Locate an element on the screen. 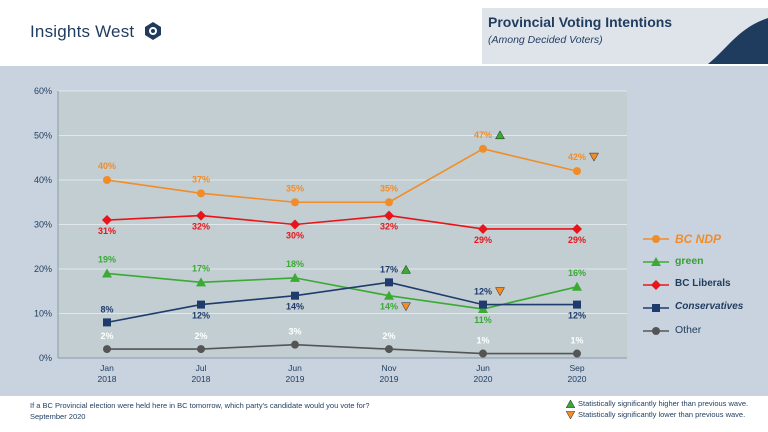 The width and height of the screenshot is (768, 432). data-label-liberal: 31% is located at coordinates (107, 231).